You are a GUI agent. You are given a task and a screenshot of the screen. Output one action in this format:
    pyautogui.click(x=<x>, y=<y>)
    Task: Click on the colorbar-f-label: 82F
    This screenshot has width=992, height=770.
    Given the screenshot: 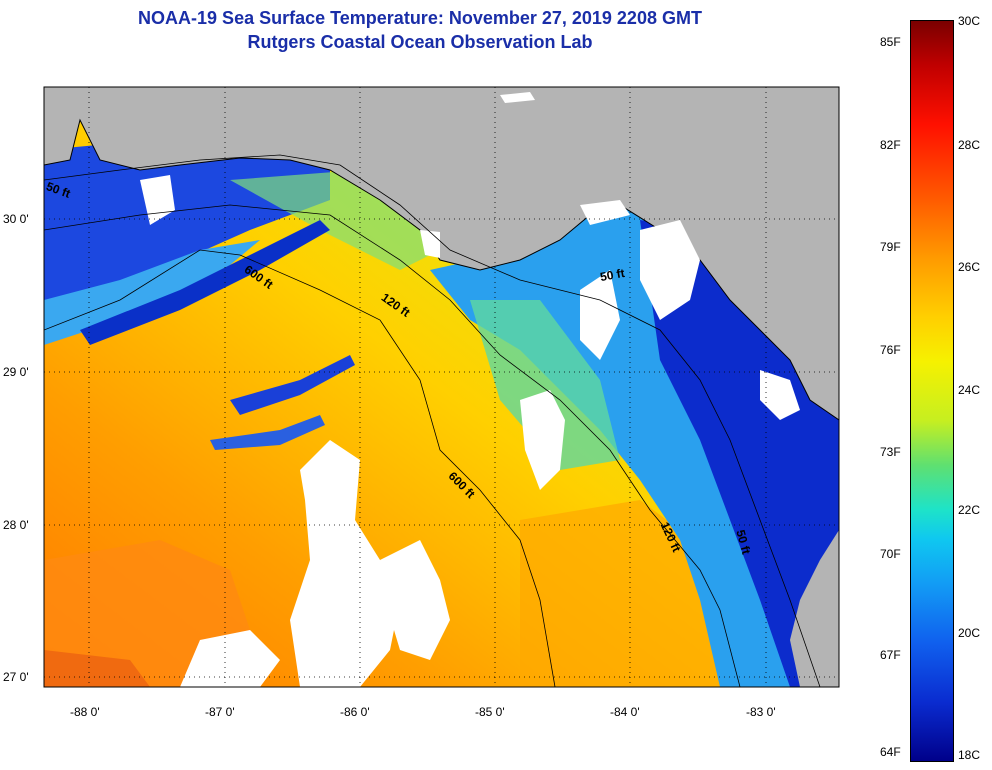 What is the action you would take?
    pyautogui.click(x=890, y=145)
    